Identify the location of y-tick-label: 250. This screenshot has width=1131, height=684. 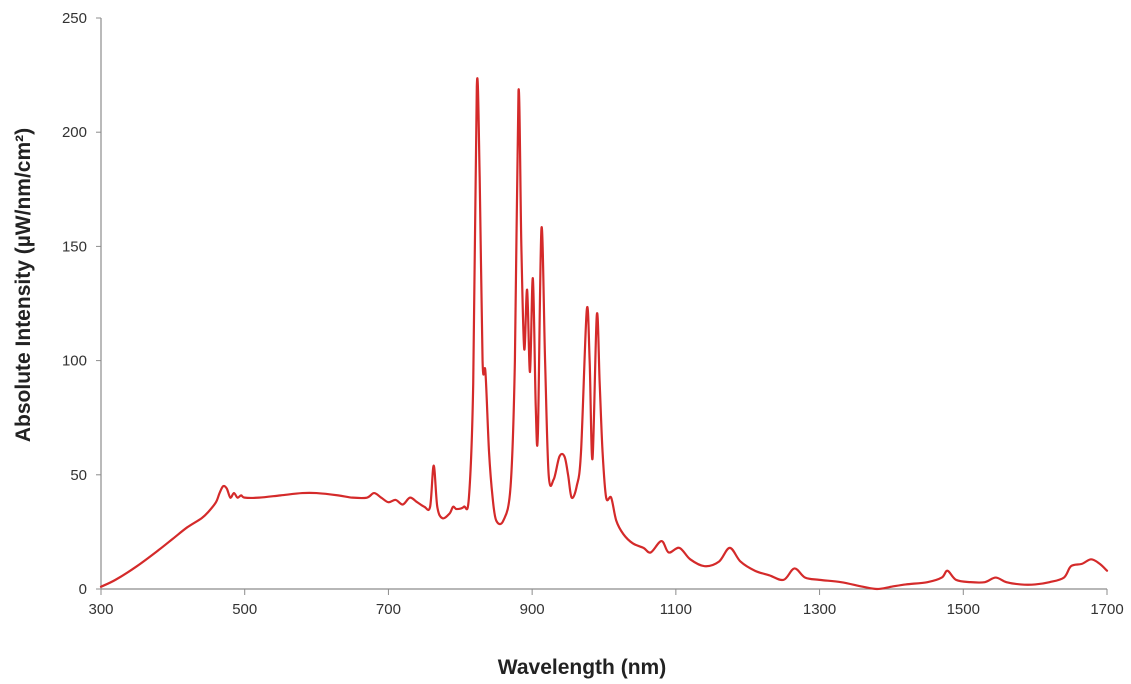
(74, 18).